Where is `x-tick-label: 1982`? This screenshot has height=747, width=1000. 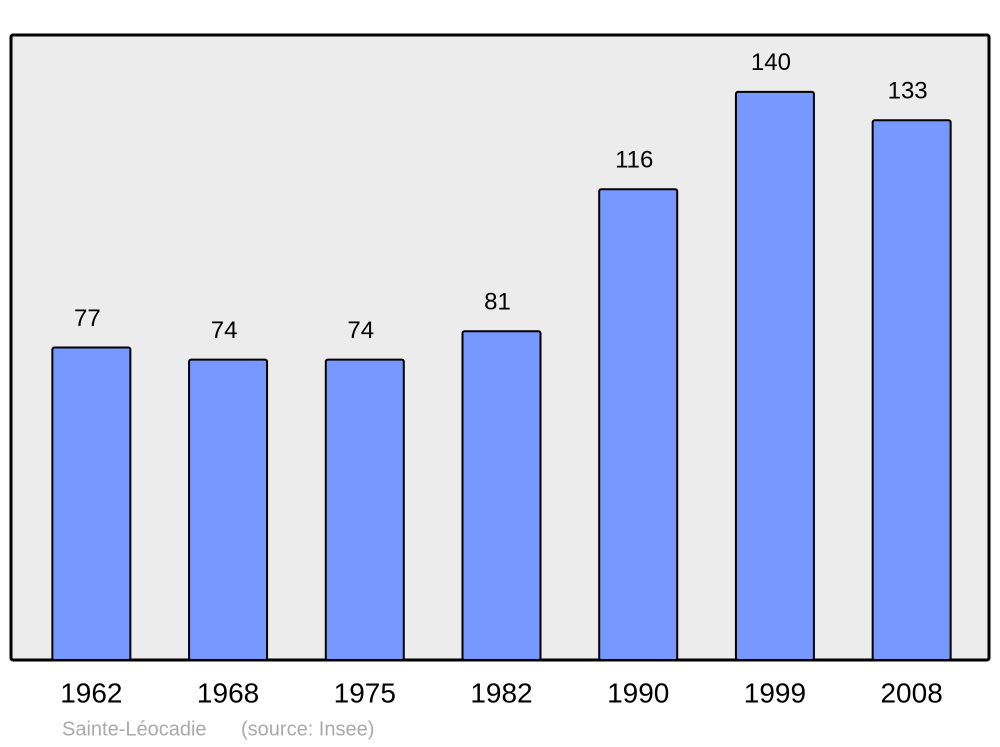 x-tick-label: 1982 is located at coordinates (501, 692).